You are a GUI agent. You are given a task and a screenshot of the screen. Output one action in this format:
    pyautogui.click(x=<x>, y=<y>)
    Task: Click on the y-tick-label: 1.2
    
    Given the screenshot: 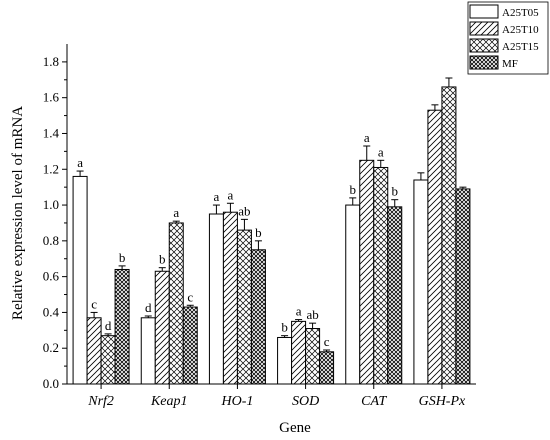 What is the action you would take?
    pyautogui.click(x=51, y=168)
    